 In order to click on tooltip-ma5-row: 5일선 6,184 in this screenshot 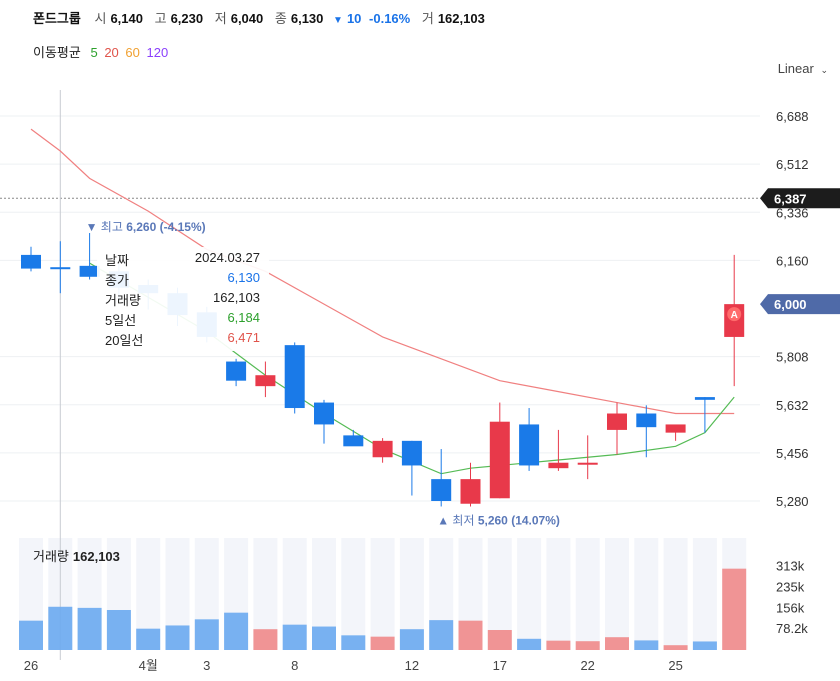, I will do `click(182, 320)`.